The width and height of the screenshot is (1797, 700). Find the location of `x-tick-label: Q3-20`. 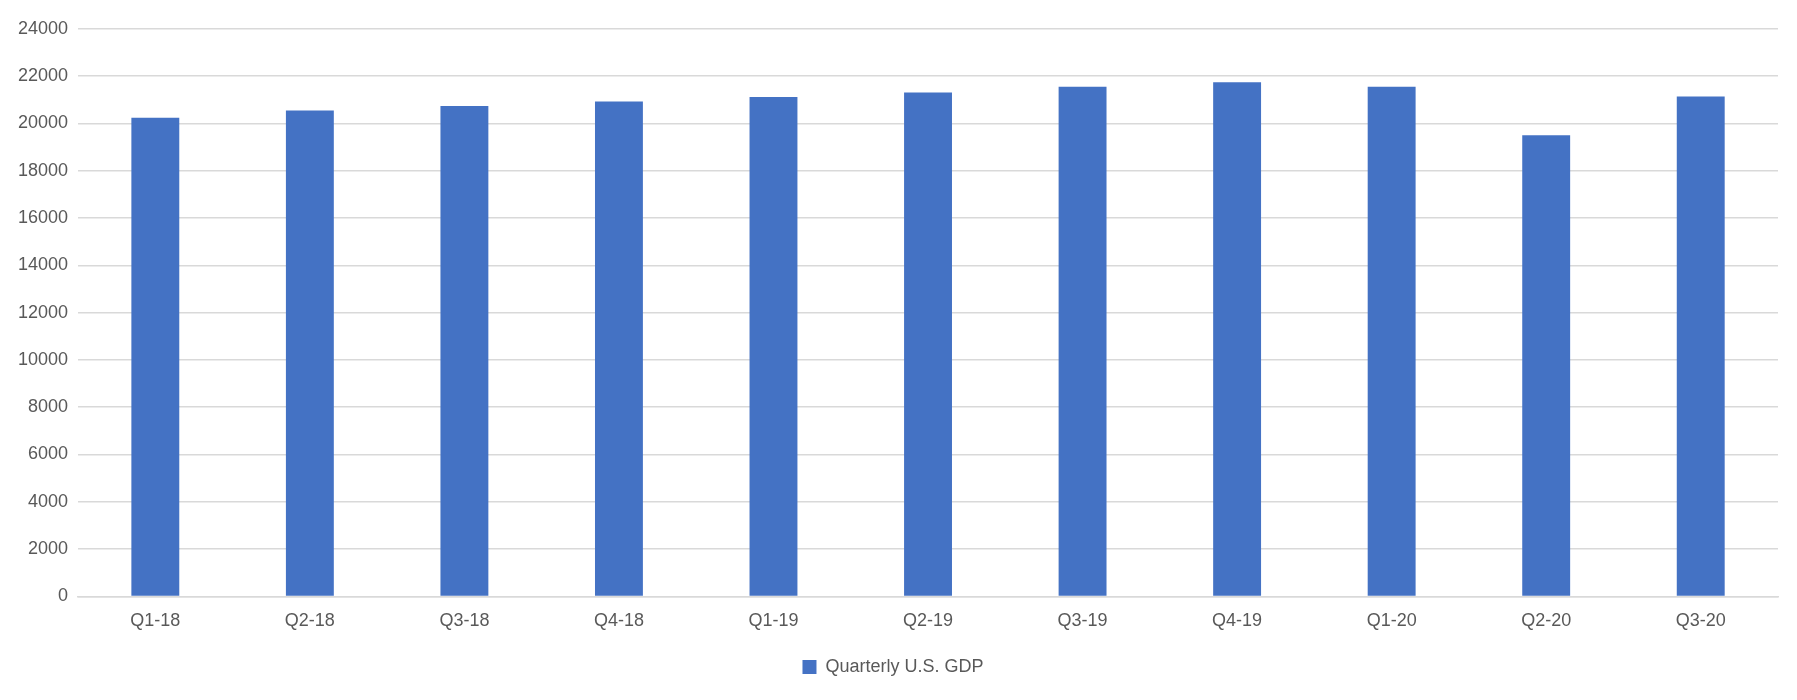

x-tick-label: Q3-20 is located at coordinates (1700, 620).